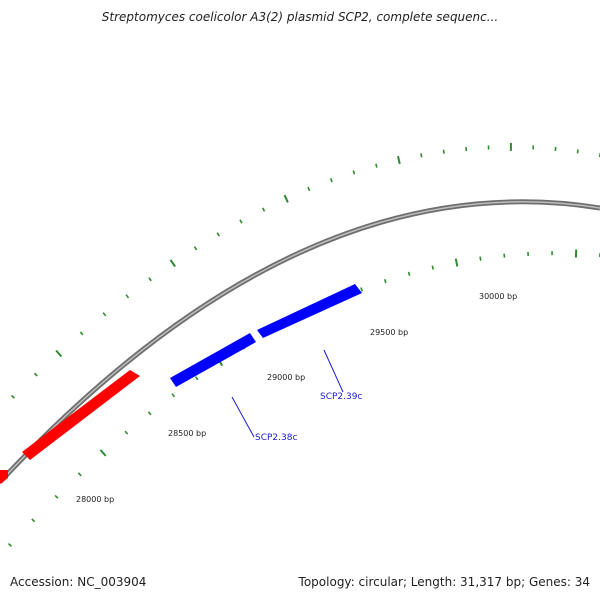 This screenshot has height=600, width=600. I want to click on tick-label-28000: 28000 bp, so click(95, 499).